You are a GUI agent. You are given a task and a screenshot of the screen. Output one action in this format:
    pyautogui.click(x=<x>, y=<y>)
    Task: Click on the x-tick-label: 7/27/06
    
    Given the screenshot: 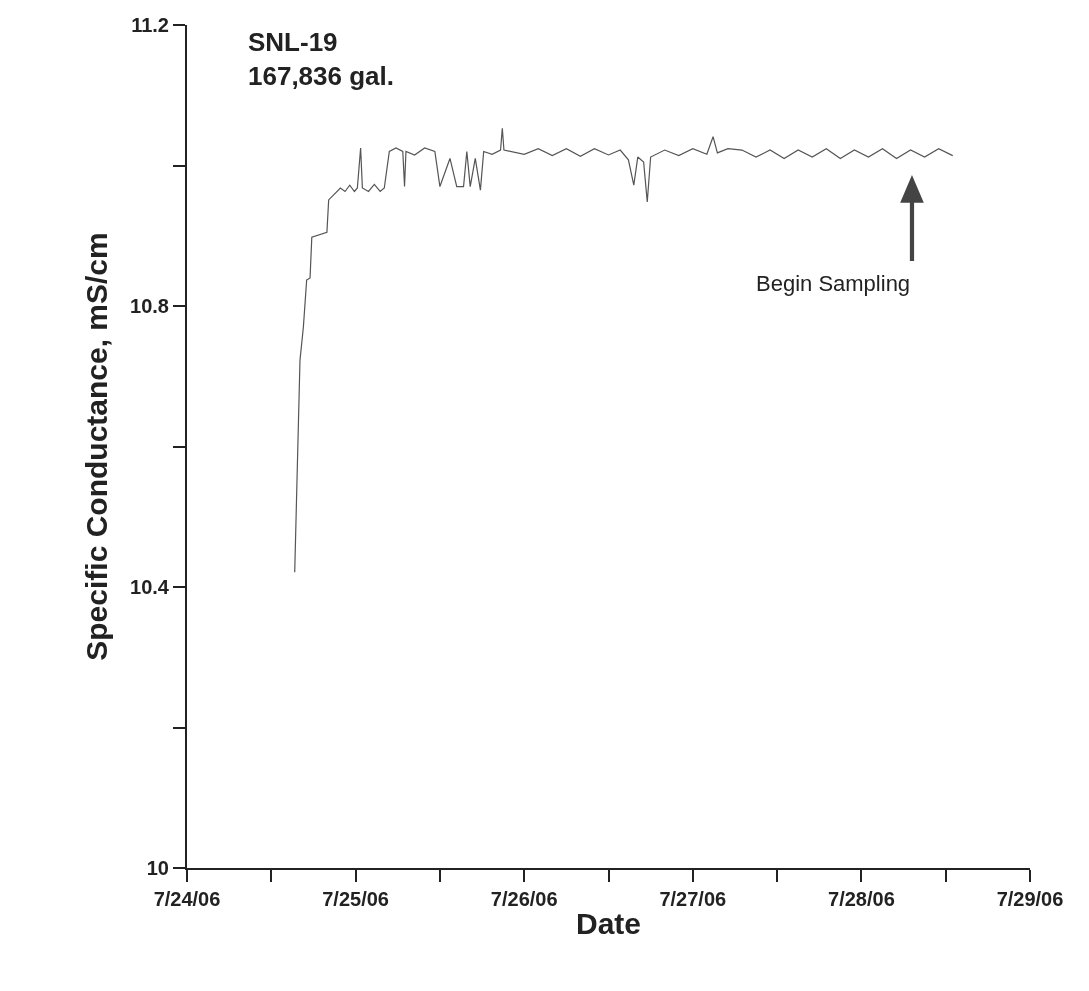 What is the action you would take?
    pyautogui.click(x=693, y=899)
    